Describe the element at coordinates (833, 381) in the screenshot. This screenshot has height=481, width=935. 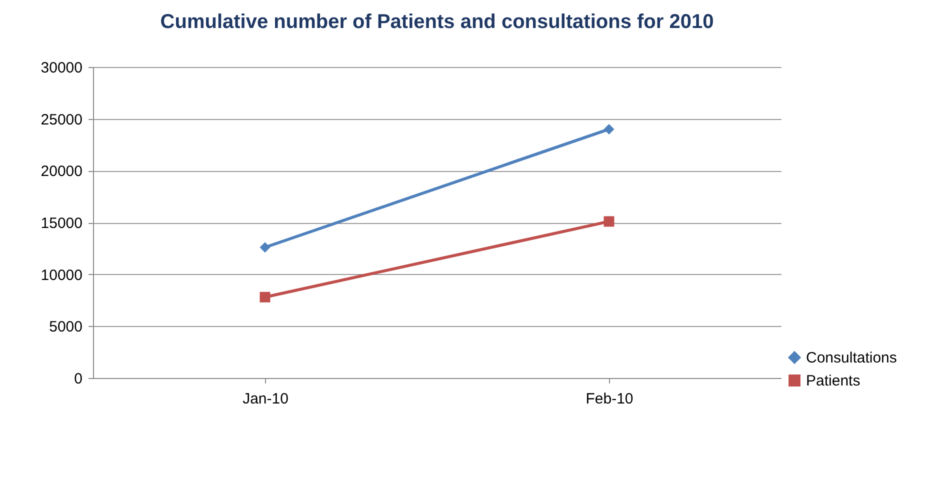
I see `legend-label: Patients` at that location.